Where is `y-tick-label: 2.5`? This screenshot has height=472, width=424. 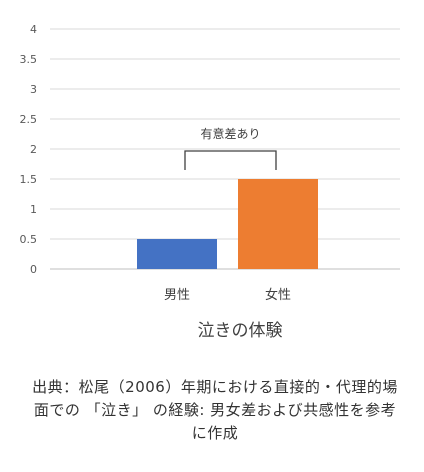 y-tick-label: 2.5 is located at coordinates (29, 119).